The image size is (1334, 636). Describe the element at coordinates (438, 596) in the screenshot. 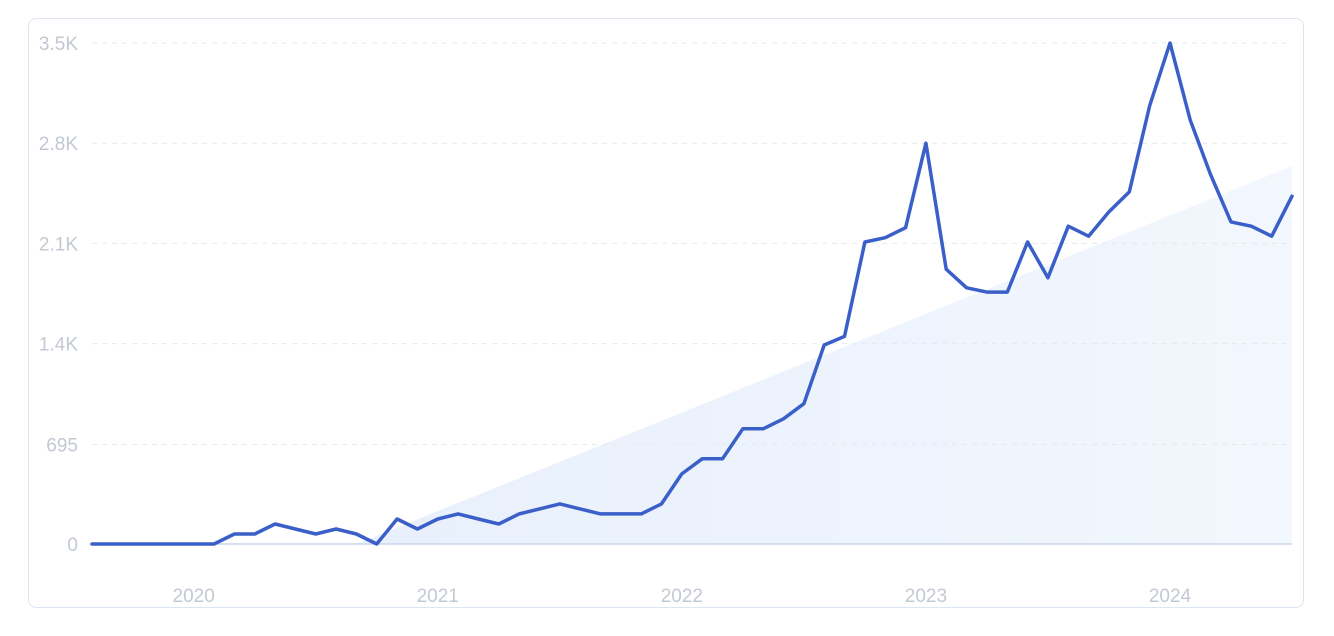

I see `x-tick-label: 2021` at that location.